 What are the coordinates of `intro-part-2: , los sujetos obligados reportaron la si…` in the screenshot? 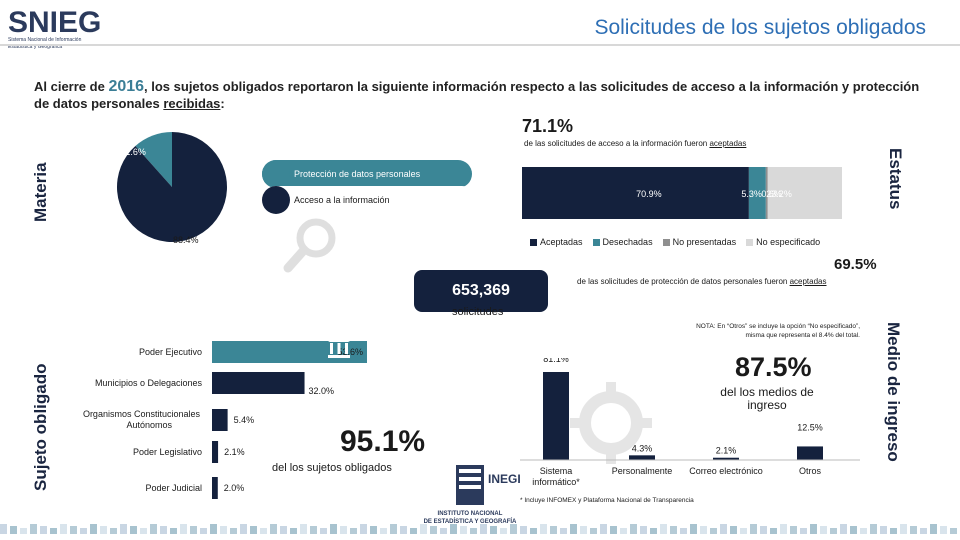 It's located at (477, 95).